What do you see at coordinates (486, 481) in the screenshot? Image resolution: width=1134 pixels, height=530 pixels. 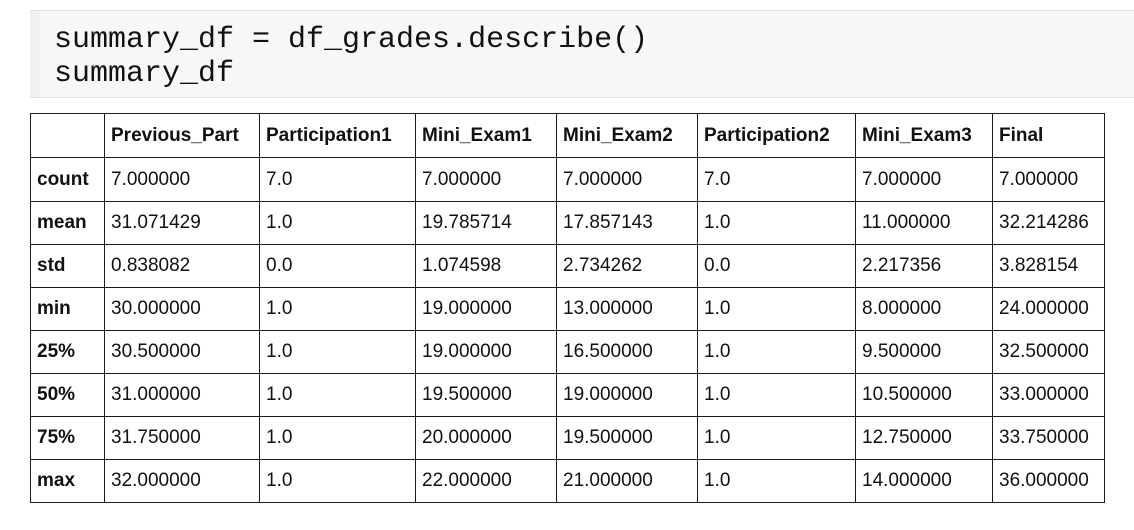 I see `table-cell: 22.000000` at bounding box center [486, 481].